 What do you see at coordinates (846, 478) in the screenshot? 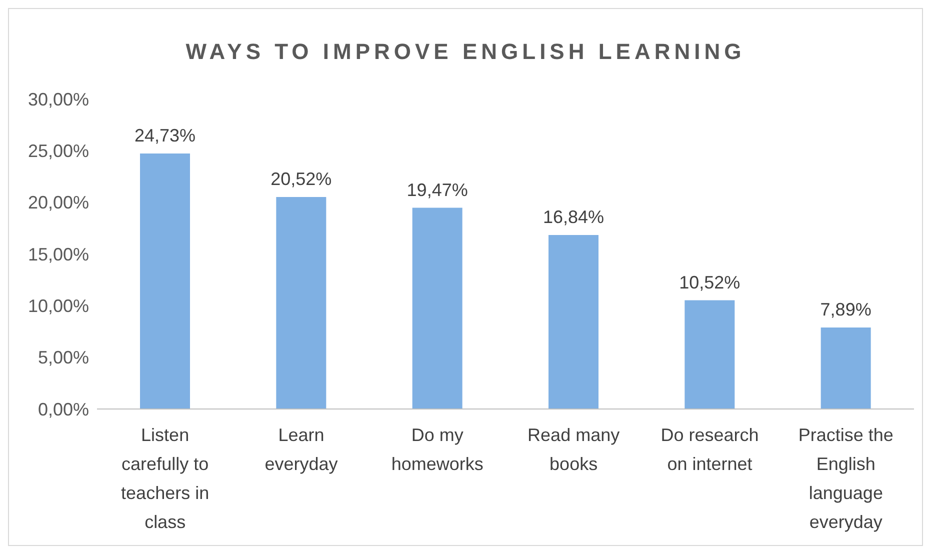
I see `x-tick-label: Practise the English language everyday` at bounding box center [846, 478].